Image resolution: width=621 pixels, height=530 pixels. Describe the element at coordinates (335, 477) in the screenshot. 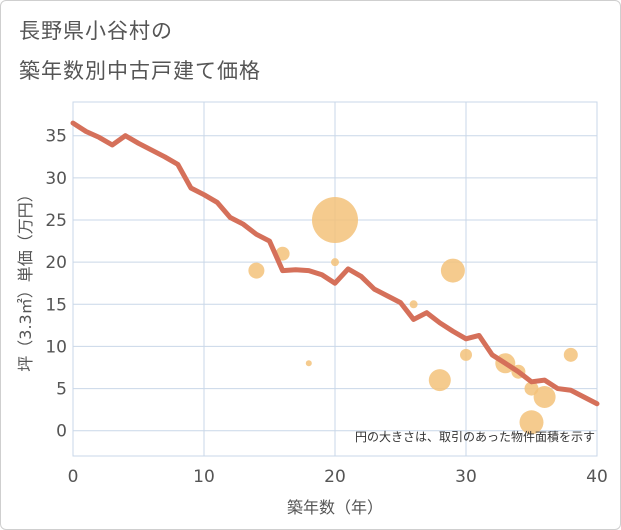

I see `x-tick-label: 20` at that location.